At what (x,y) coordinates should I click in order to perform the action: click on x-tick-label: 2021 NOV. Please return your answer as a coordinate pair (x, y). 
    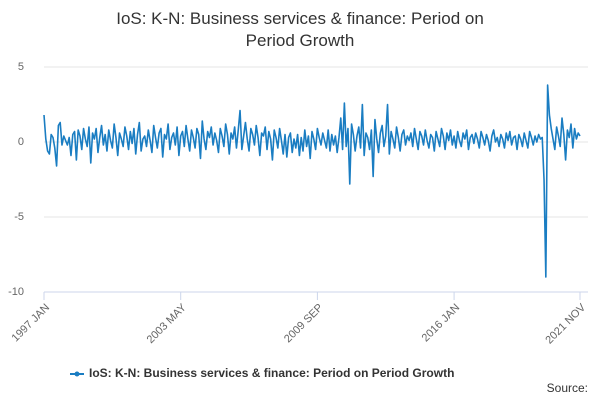
    Looking at the image, I should click on (565, 323).